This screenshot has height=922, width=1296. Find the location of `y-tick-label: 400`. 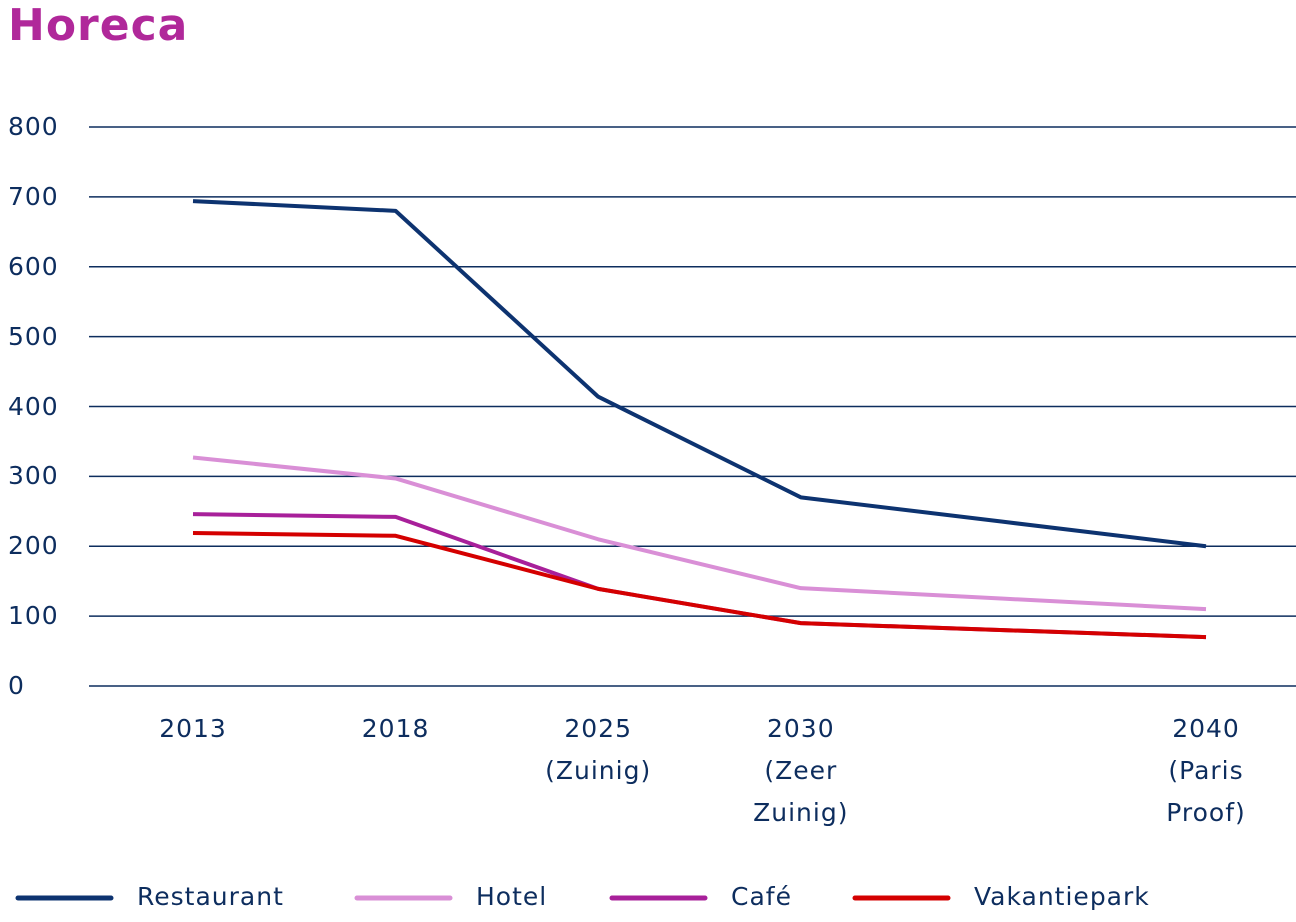

y-tick-label: 400 is located at coordinates (33, 406).